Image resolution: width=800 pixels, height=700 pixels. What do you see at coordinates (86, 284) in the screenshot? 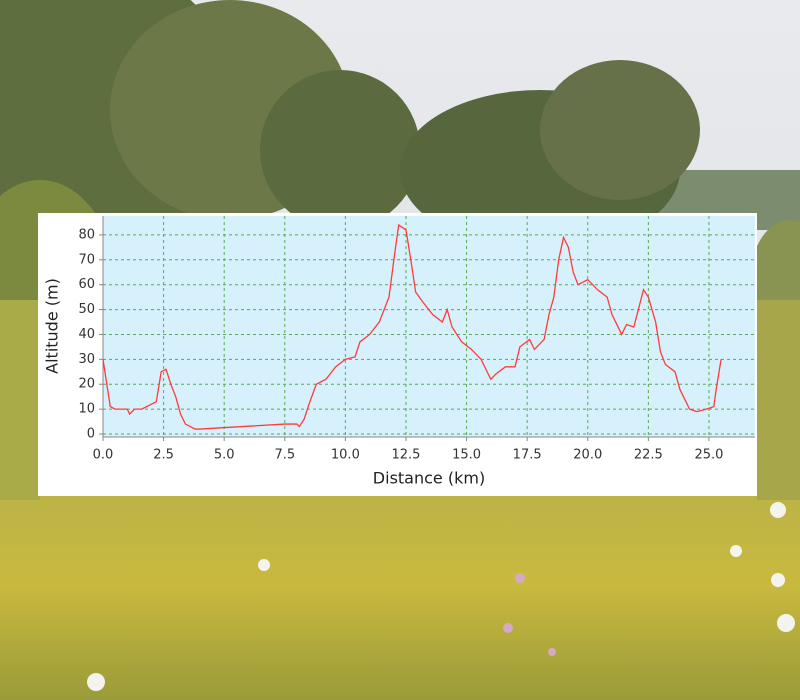
I see `y-tick-label: 60` at bounding box center [86, 284].